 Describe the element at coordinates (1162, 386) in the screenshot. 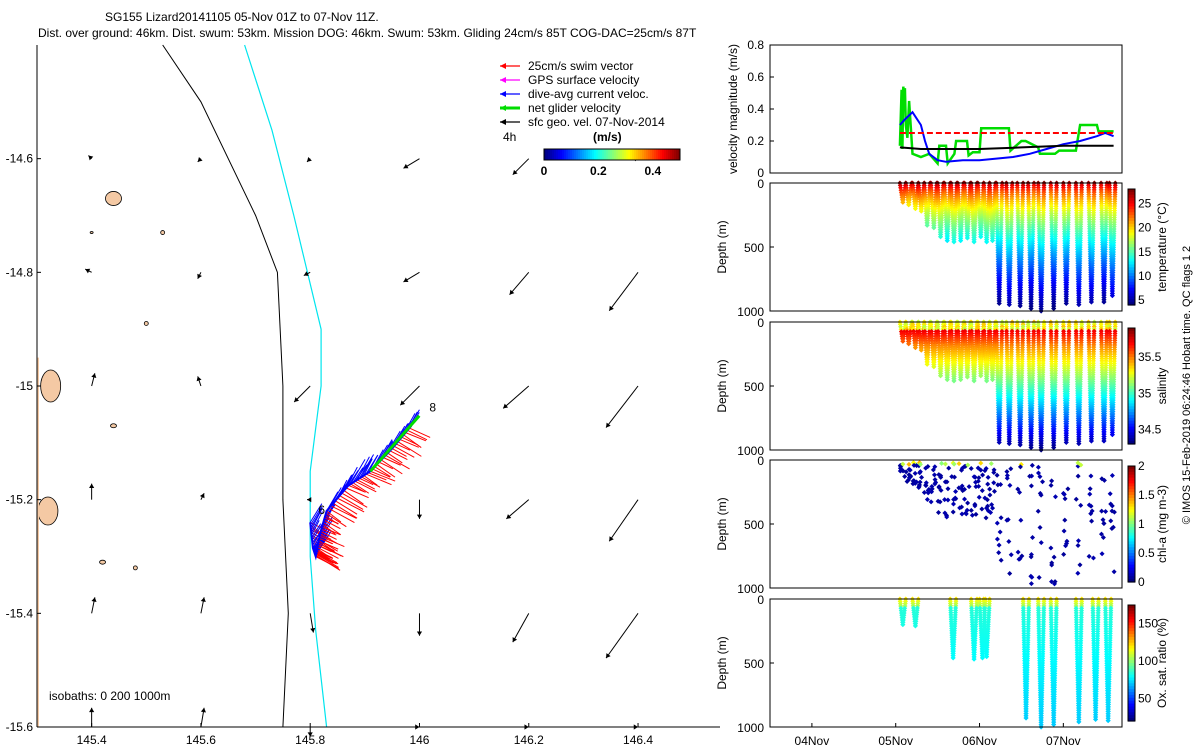

I see `salinity-colorbar-label: salinity` at that location.